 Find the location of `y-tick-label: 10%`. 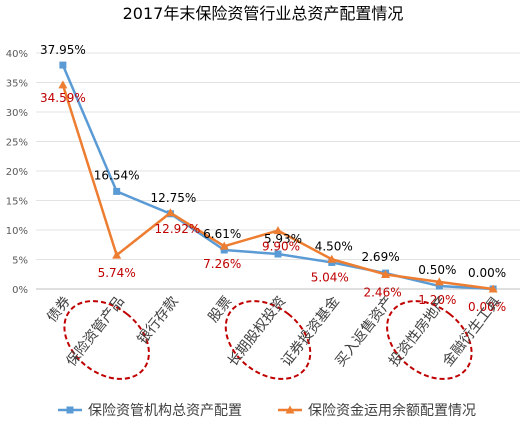

y-tick-label: 10% is located at coordinates (17, 231).